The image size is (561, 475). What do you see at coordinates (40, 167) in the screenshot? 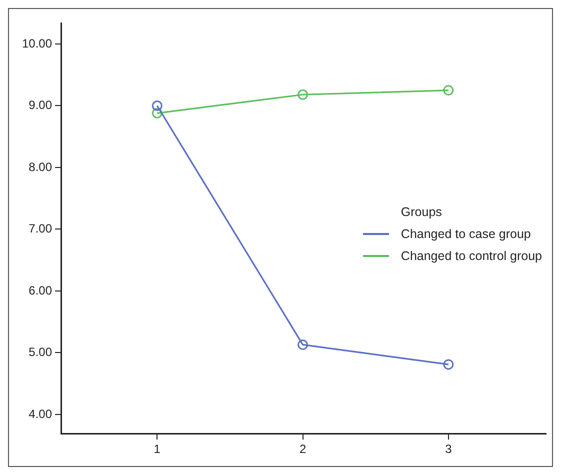
I see `y-tick-label: 8.00` at bounding box center [40, 167].